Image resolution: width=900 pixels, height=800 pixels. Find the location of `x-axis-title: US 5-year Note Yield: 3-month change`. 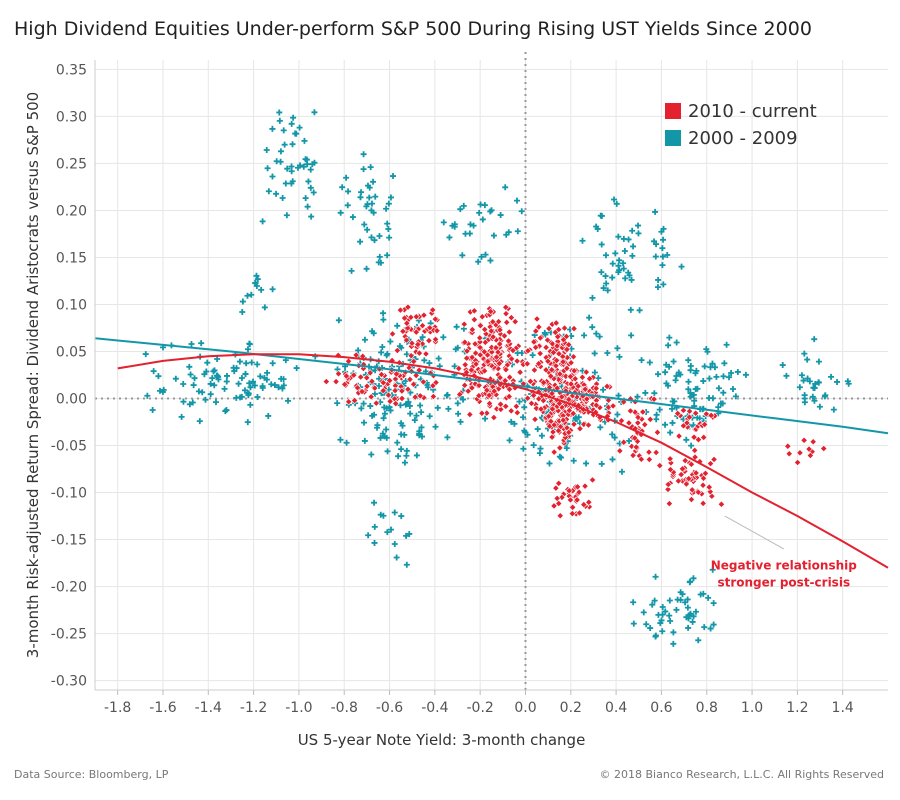

x-axis-title: US 5-year Note Yield: 3-month change is located at coordinates (442, 740).